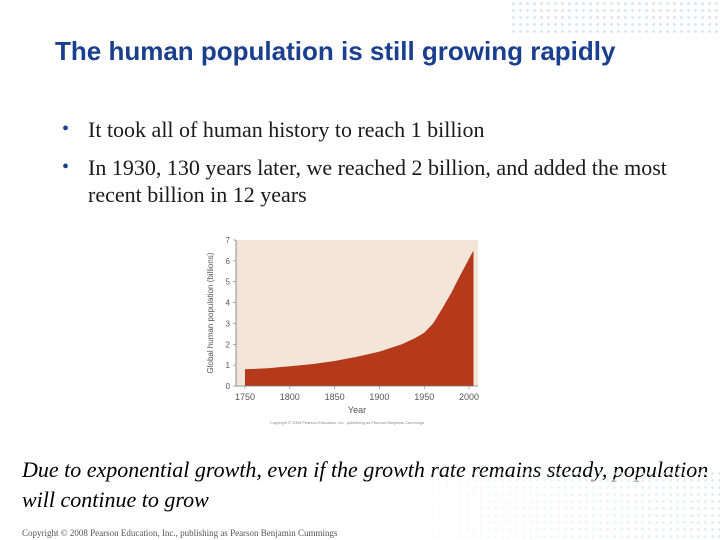  Describe the element at coordinates (228, 386) in the screenshot. I see `y-tick-label: 0` at that location.